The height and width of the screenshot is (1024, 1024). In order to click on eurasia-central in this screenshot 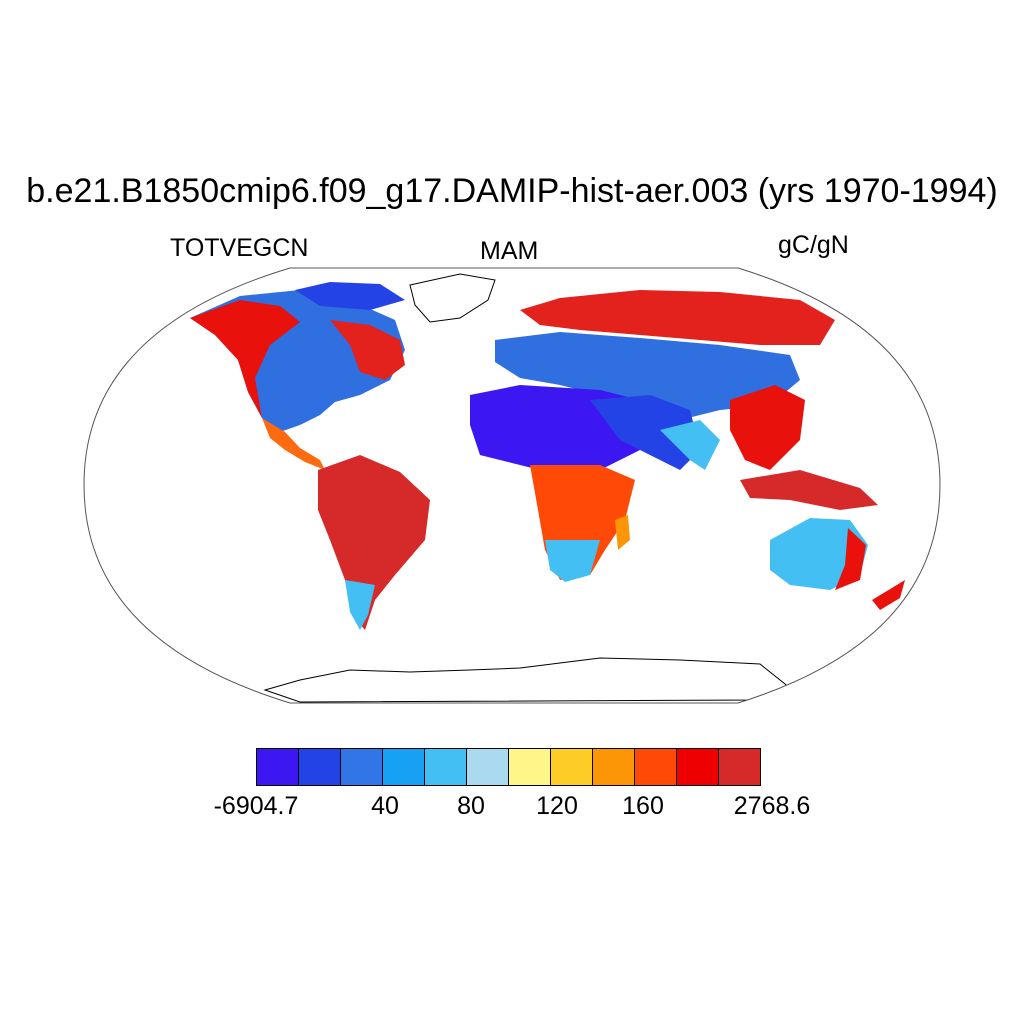, I will do `click(647, 376)`.